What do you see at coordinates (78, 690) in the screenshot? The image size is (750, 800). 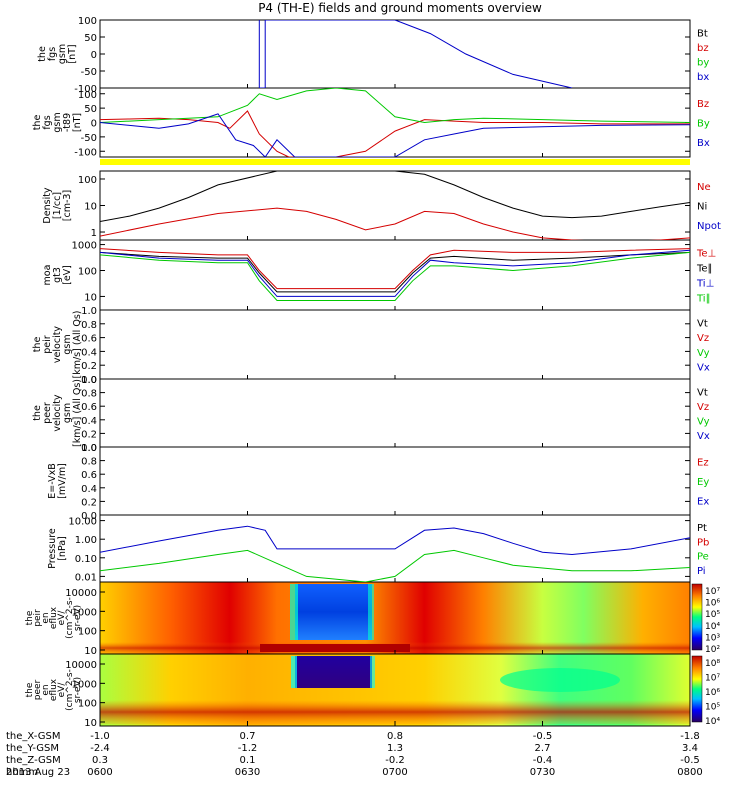 I see `spectrogram-2-ylabel: sr-eV)` at bounding box center [78, 690].